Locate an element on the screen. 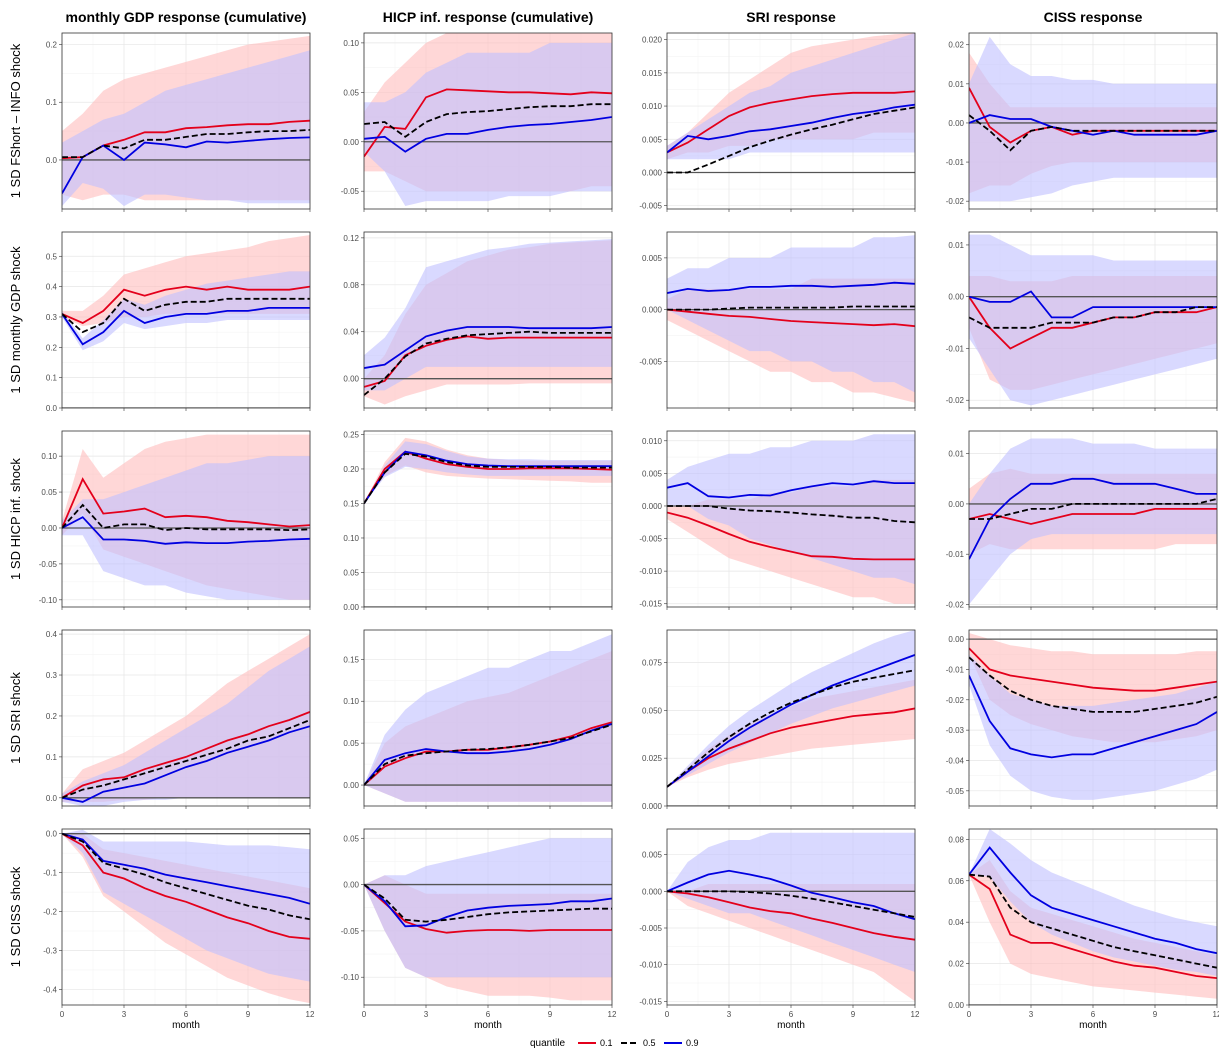 The width and height of the screenshot is (1219, 1055). y-tick-label: 0.10 is located at coordinates (351, 43).